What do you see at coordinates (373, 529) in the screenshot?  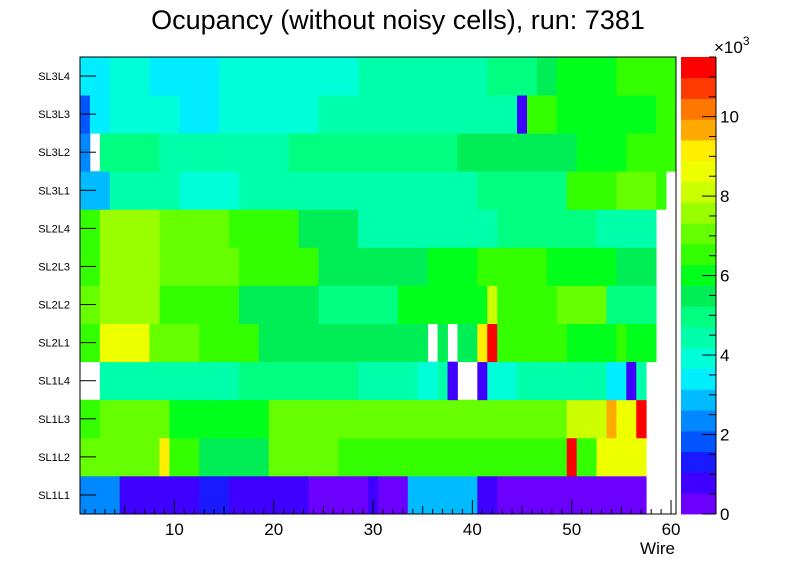 I see `x-tick-label: 30` at bounding box center [373, 529].